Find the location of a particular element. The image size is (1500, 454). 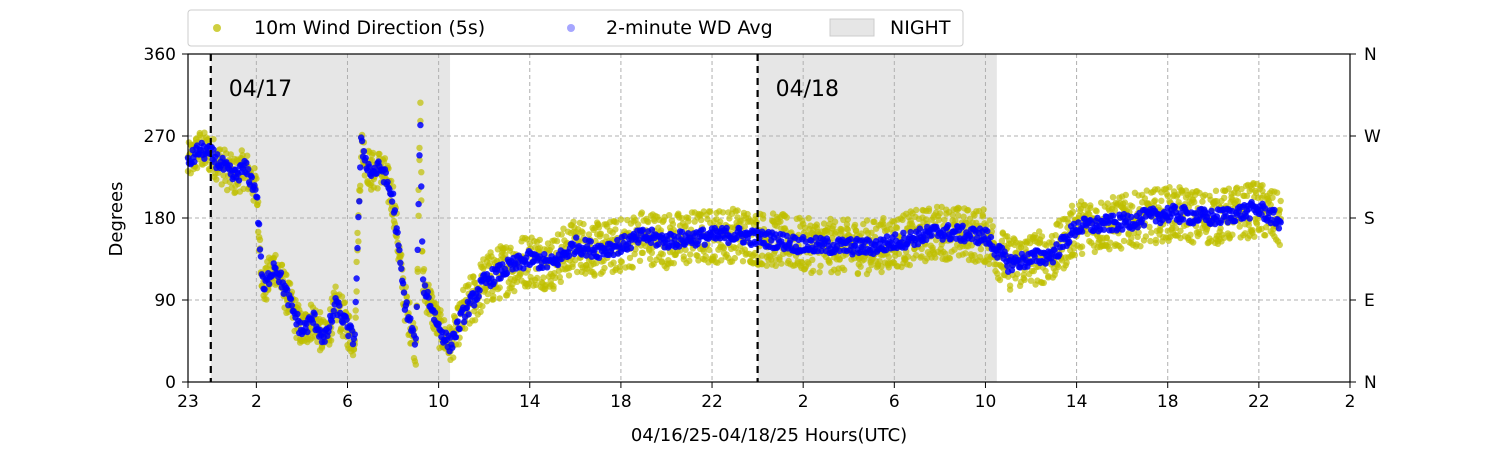

legend-label-0: 10m Wind Direction (5s) is located at coordinates (369, 28).